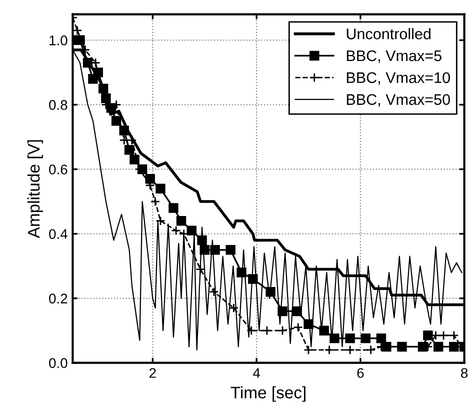  What do you see at coordinates (394, 57) in the screenshot?
I see `legend-label: BBC, Vmax=5` at bounding box center [394, 57].